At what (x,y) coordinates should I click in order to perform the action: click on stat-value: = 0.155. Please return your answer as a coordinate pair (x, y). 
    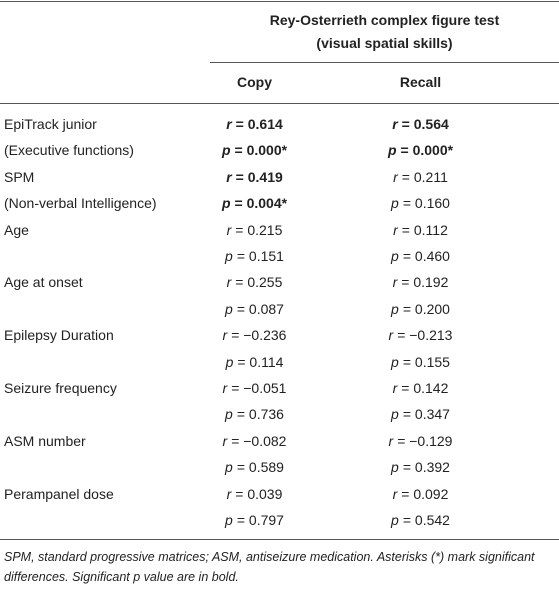
    Looking at the image, I should click on (426, 361).